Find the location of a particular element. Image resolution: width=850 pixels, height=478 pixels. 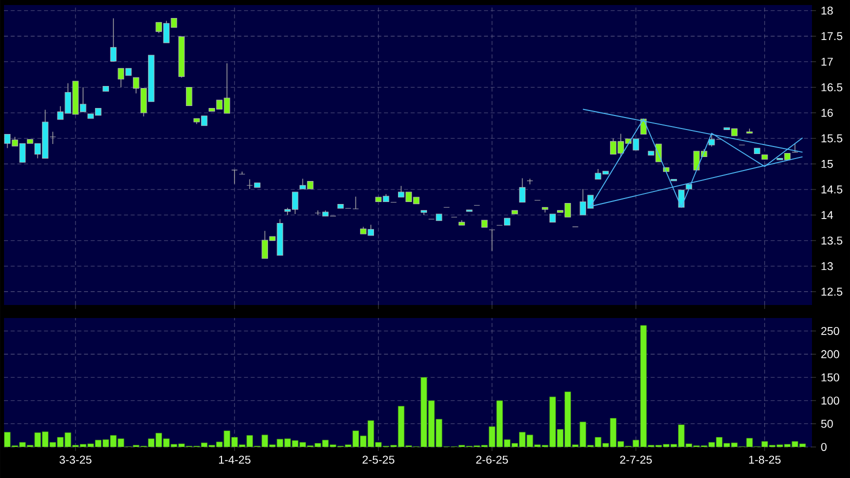

y-tick-label: 15.5 is located at coordinates (832, 138).